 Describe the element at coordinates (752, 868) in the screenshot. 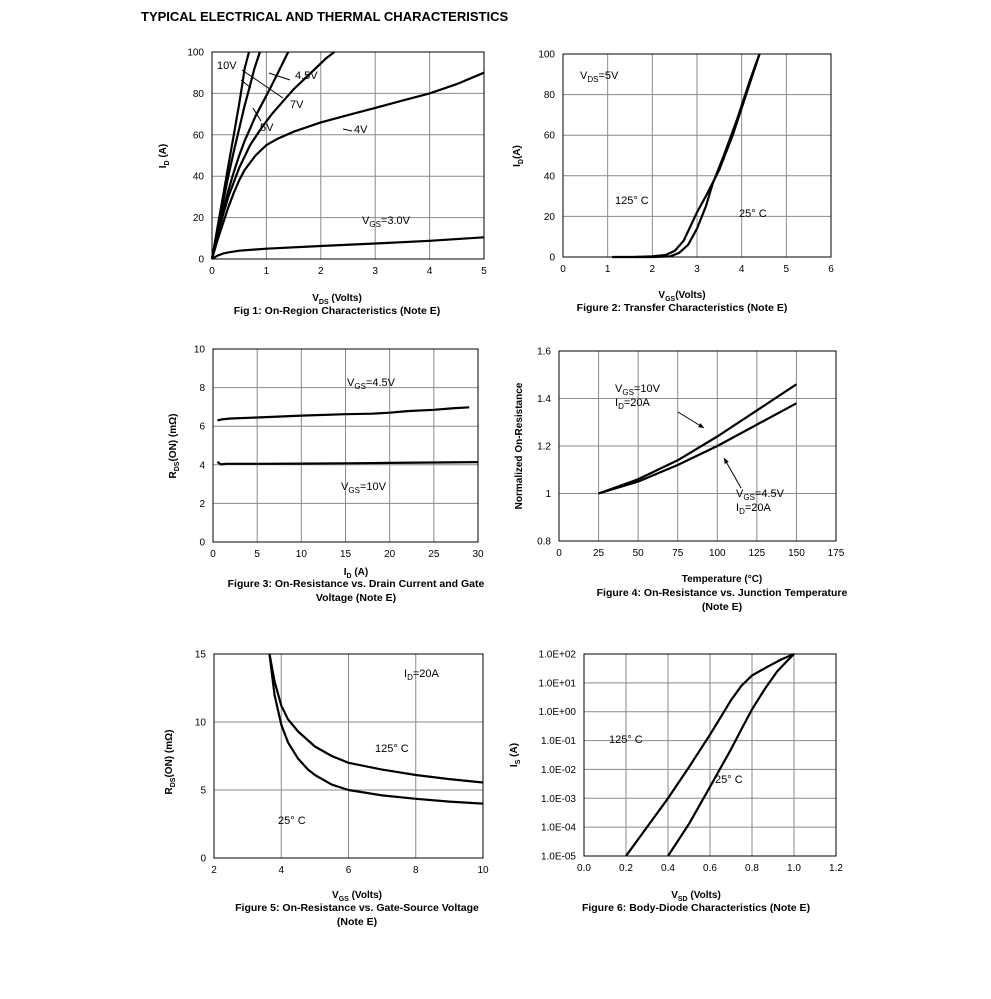

I see `x-tick-label: 0.8` at that location.